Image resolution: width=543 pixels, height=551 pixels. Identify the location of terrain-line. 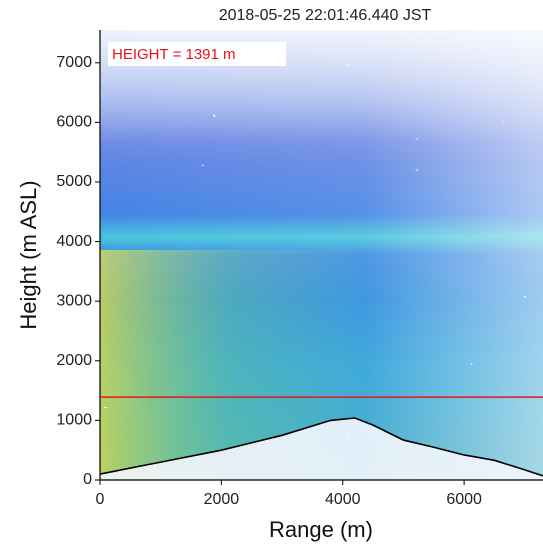
(321, 447).